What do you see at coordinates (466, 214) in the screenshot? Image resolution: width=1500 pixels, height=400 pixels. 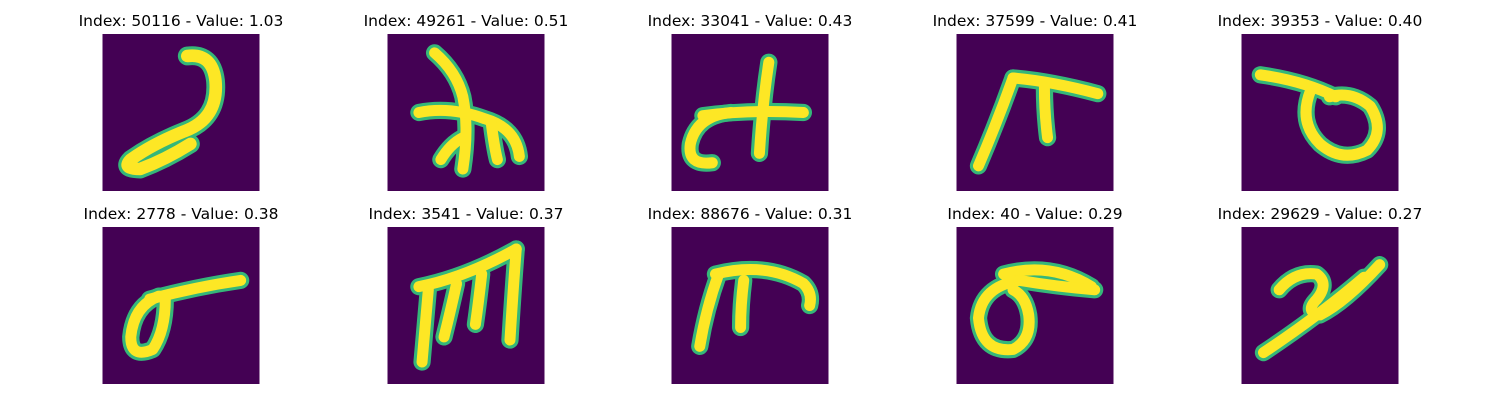 I see `panel-title: Index: 3541 - Value: 0.37` at bounding box center [466, 214].